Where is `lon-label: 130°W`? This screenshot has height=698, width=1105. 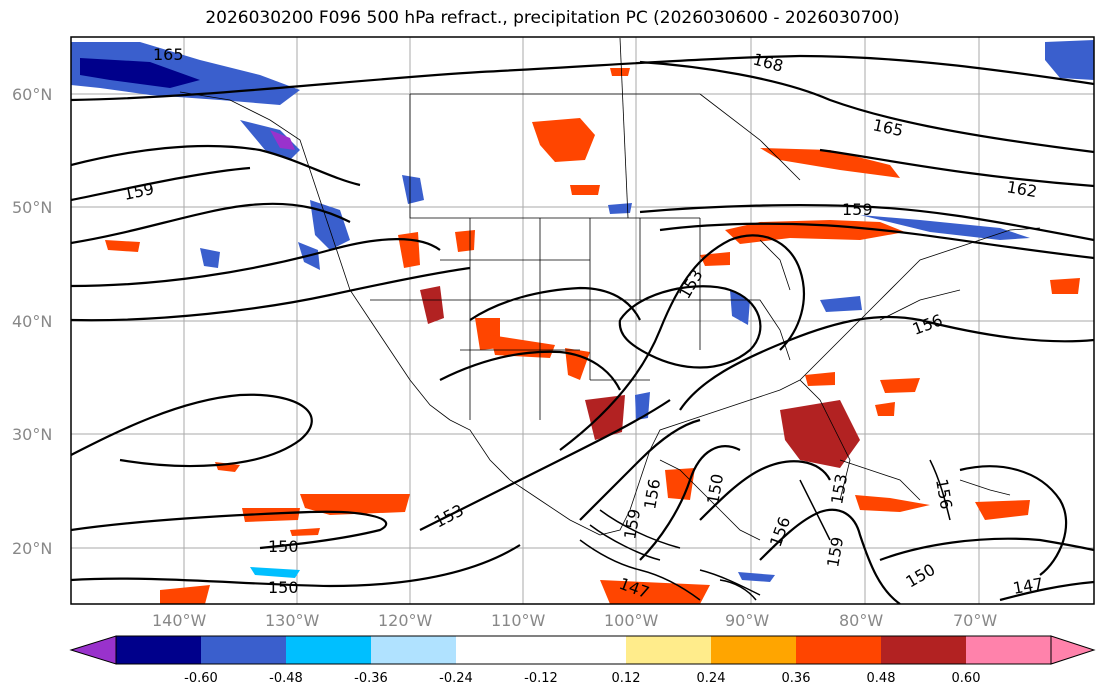
lon-label: 130°W is located at coordinates (292, 620).